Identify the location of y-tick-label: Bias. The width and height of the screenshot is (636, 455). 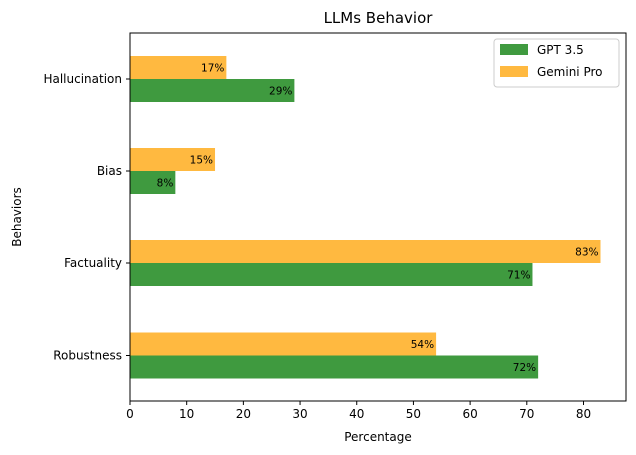
(109, 171).